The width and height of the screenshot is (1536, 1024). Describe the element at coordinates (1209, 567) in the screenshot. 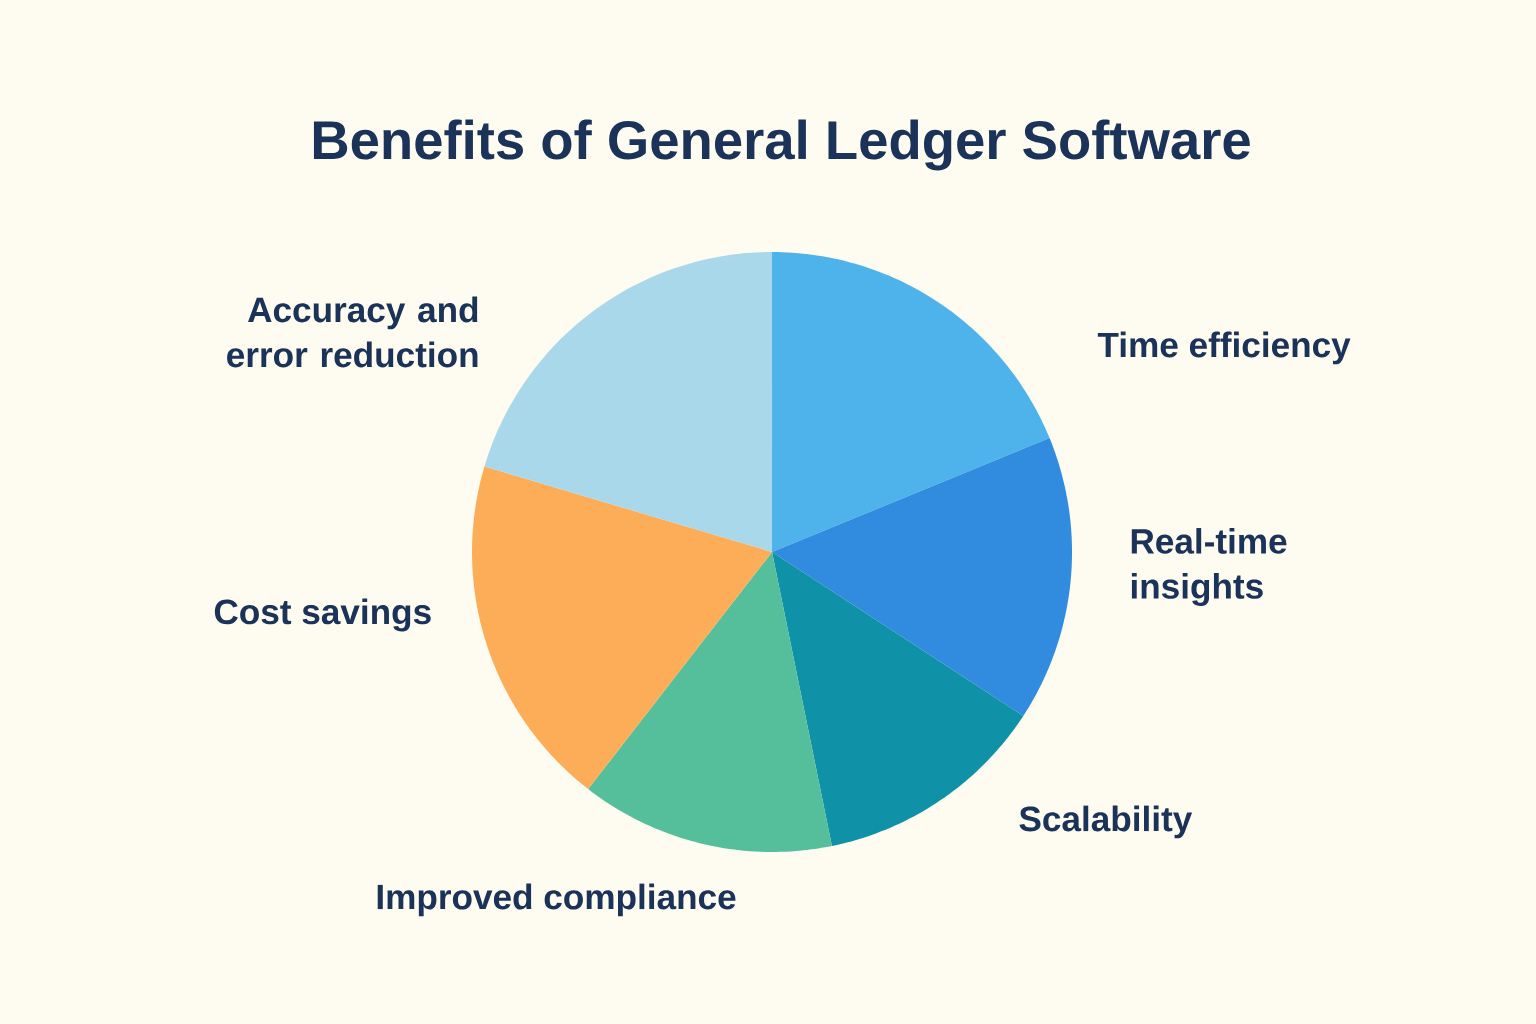

I see `slice-label: Real-time insights` at that location.